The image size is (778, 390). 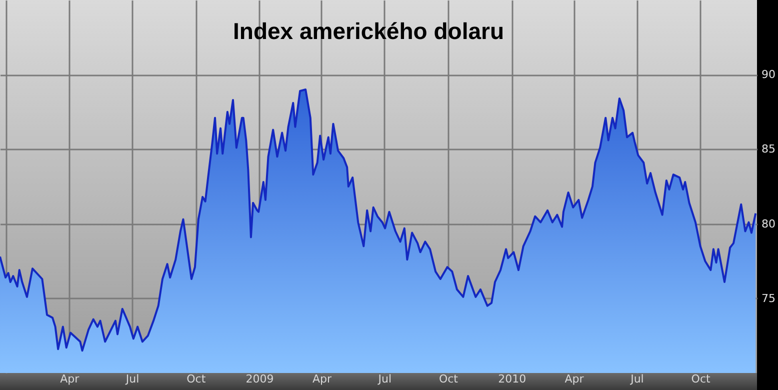 What do you see at coordinates (769, 298) in the screenshot?
I see `y-tick-label: 75` at bounding box center [769, 298].